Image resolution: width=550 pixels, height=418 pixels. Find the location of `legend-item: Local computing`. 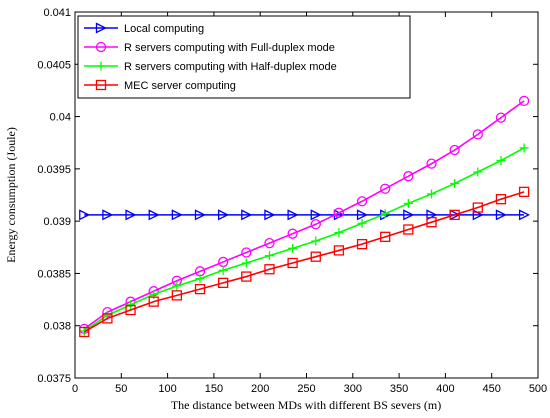

legend-item: Local computing is located at coordinates (144, 28).